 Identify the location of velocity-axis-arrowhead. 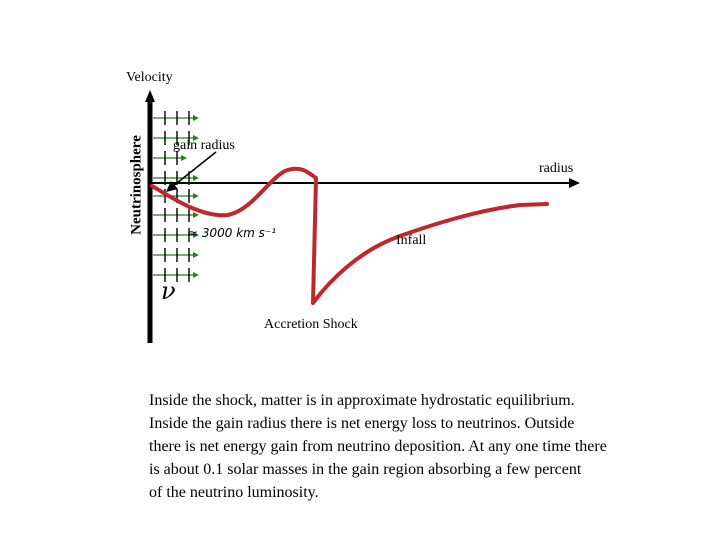
(150, 96).